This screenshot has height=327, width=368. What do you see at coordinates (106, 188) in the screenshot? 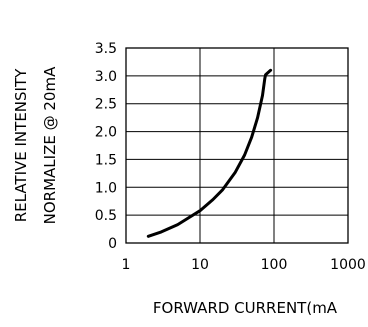
I see `y-tick-label: 1.0` at bounding box center [106, 188].